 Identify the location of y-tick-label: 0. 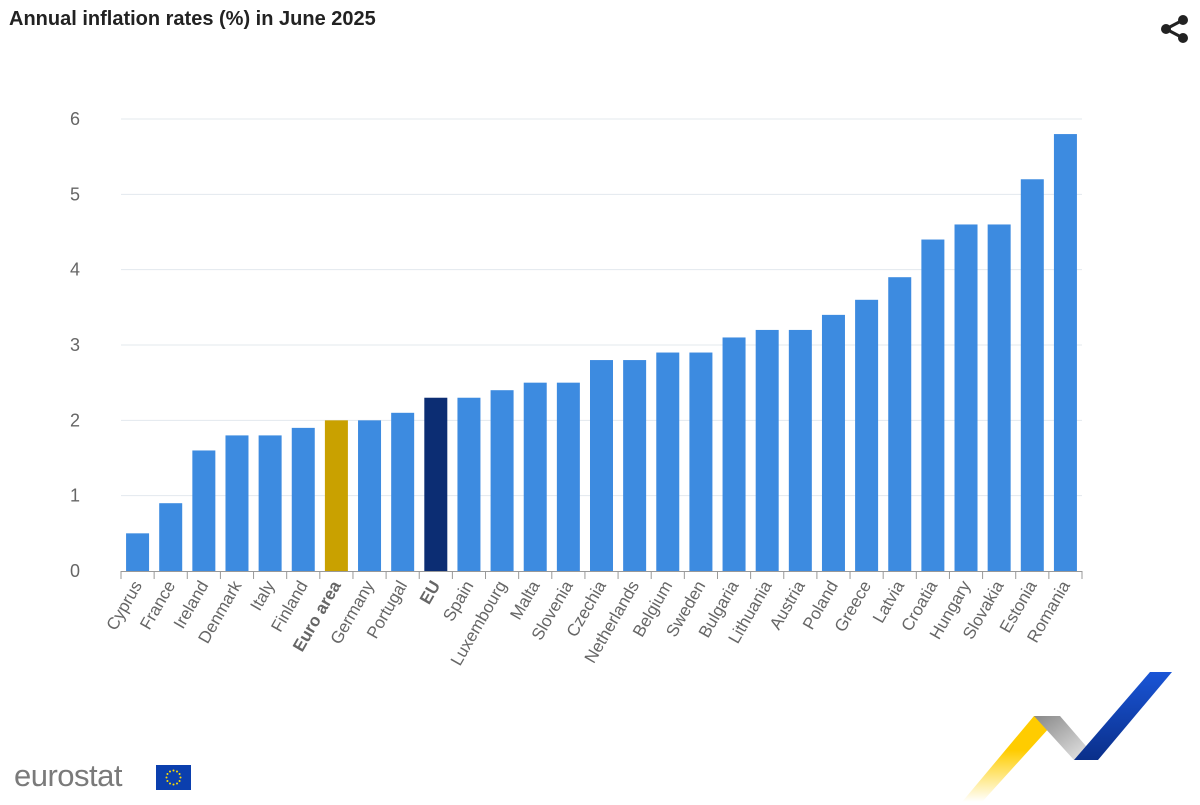
(75, 571).